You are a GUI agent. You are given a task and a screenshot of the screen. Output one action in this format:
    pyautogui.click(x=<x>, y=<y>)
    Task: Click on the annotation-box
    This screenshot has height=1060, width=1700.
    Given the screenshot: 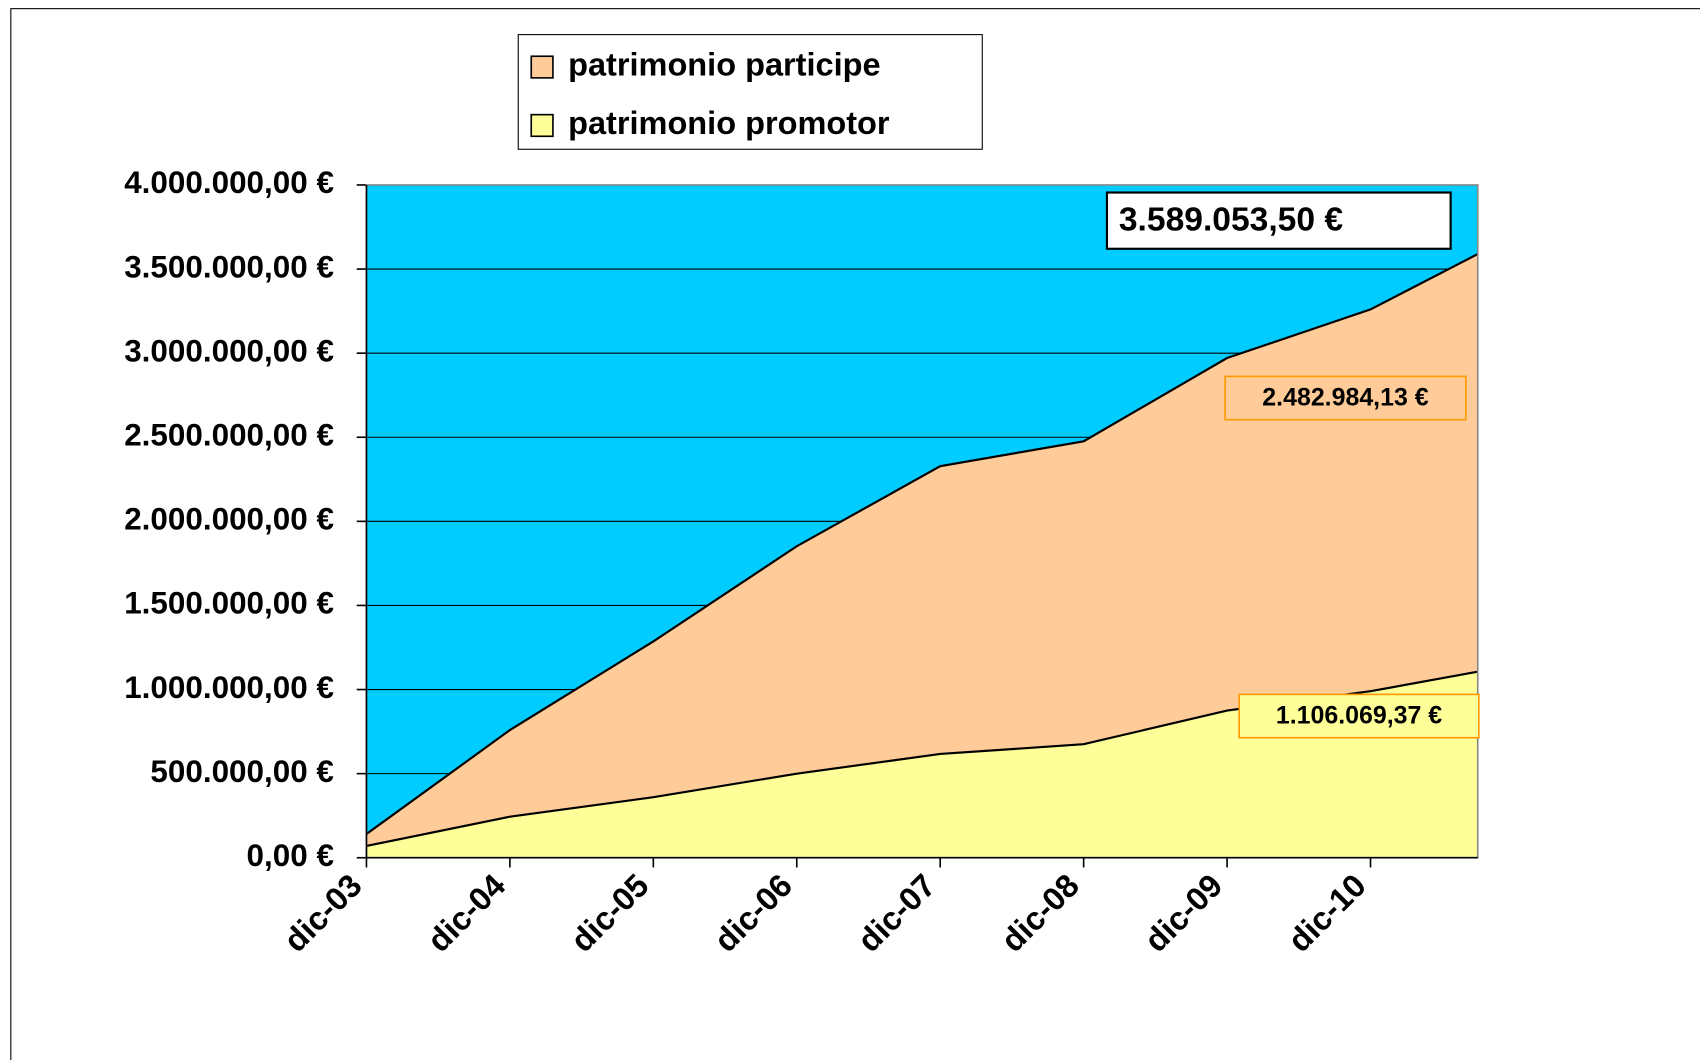 What is the action you would take?
    pyautogui.click(x=1278, y=220)
    